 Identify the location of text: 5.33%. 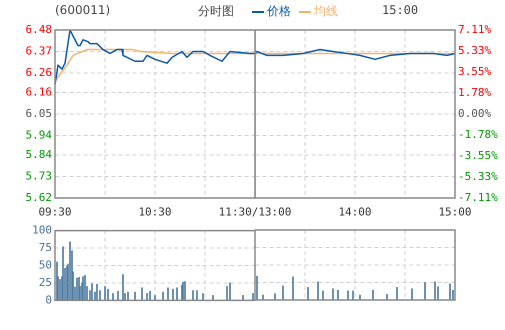
(475, 50).